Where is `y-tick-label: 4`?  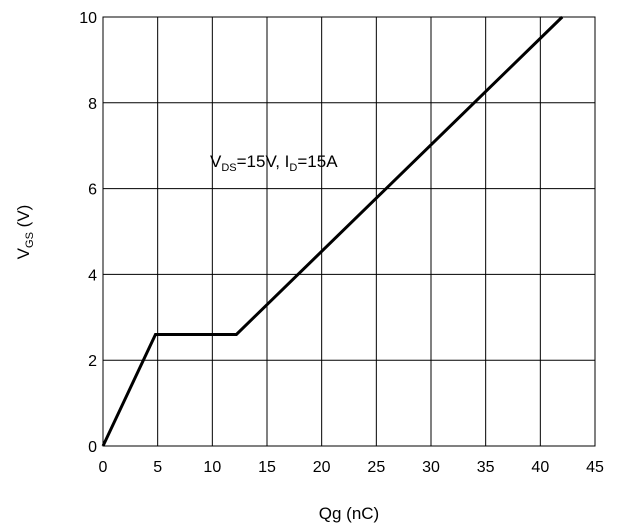 y-tick-label: 4 is located at coordinates (92, 275).